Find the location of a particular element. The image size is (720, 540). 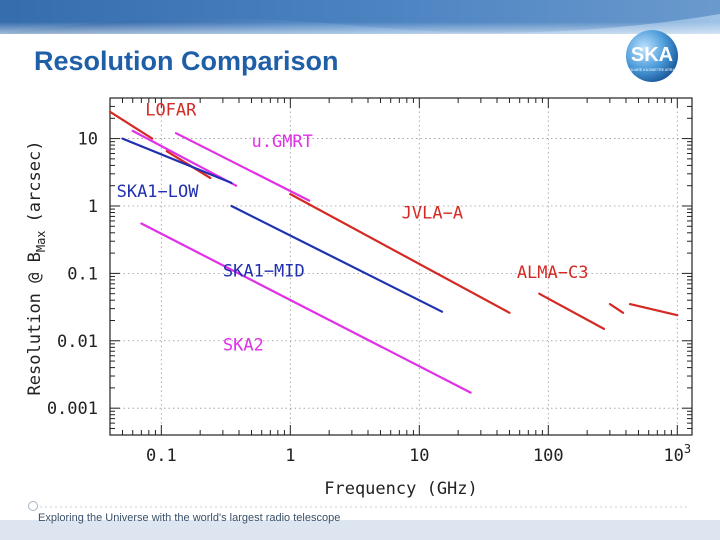

footer-band is located at coordinates (360, 530).